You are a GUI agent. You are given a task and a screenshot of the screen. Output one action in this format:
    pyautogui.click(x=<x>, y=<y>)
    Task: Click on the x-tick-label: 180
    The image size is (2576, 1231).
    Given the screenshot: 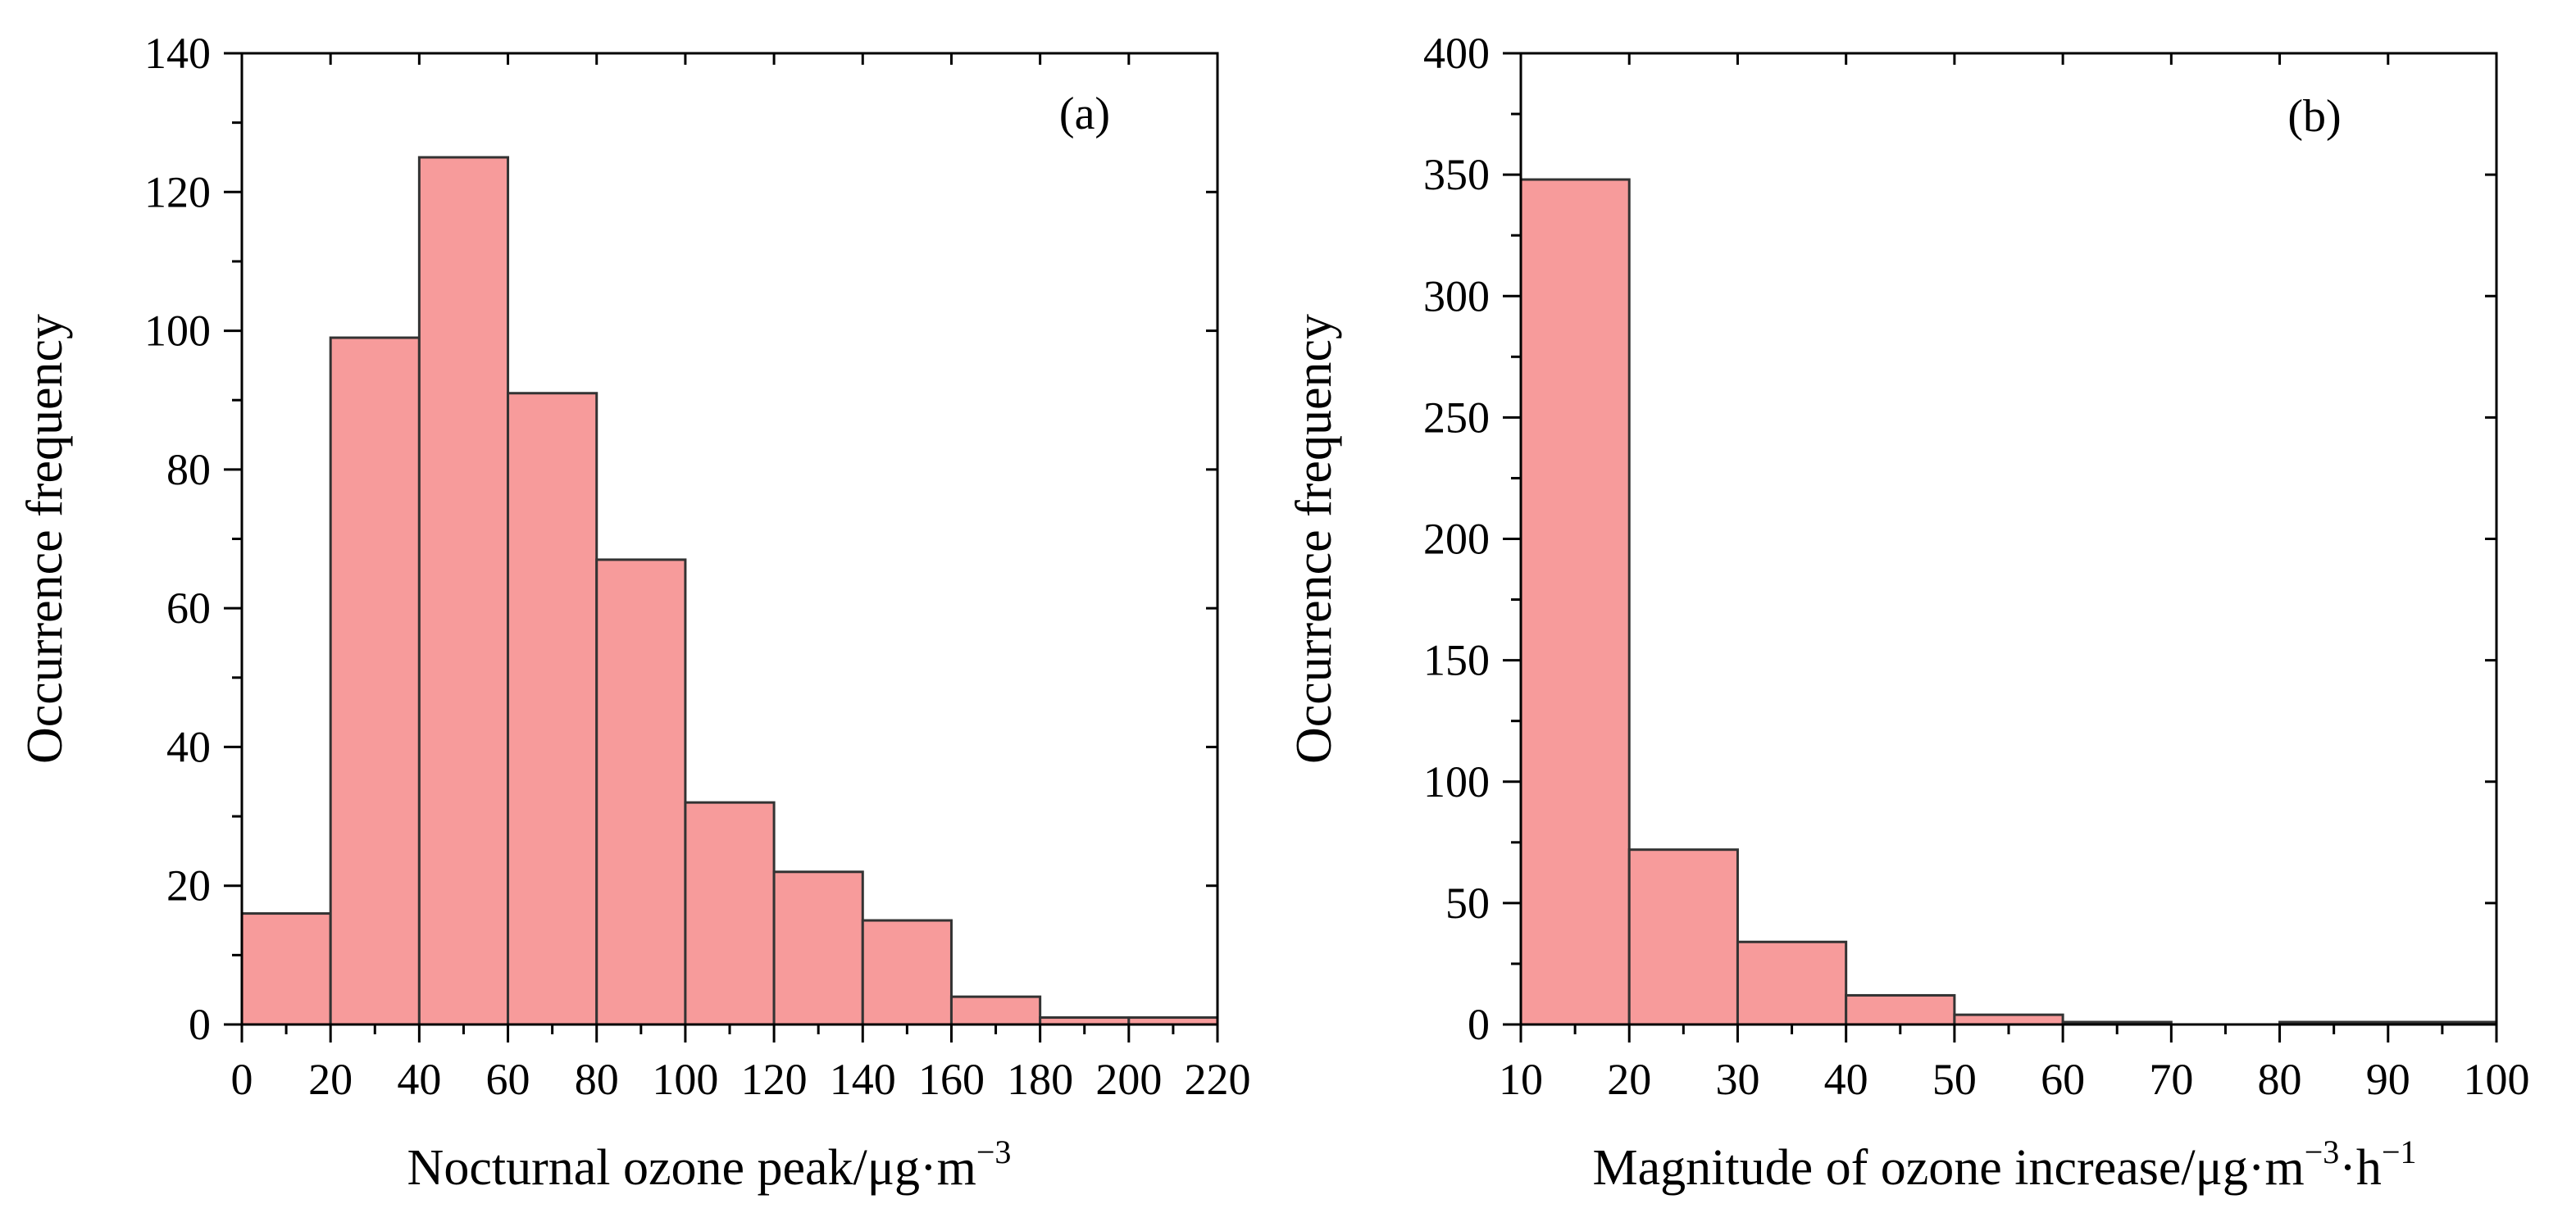 What is the action you would take?
    pyautogui.click(x=1040, y=1079)
    